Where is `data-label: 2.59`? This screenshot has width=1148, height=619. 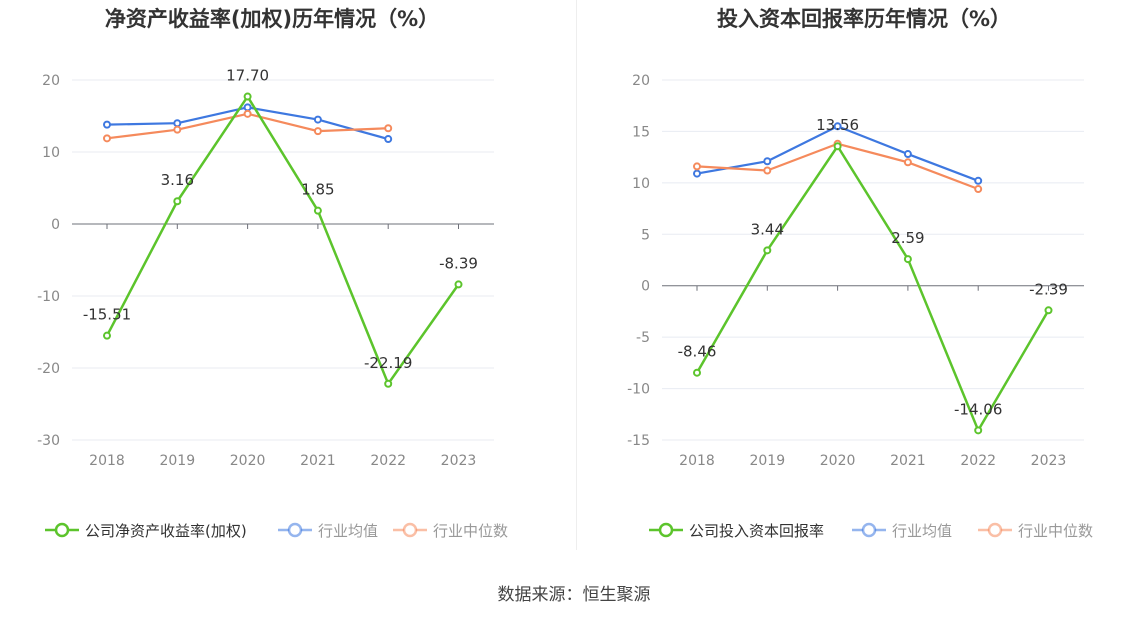
data-label: 2.59 is located at coordinates (907, 238).